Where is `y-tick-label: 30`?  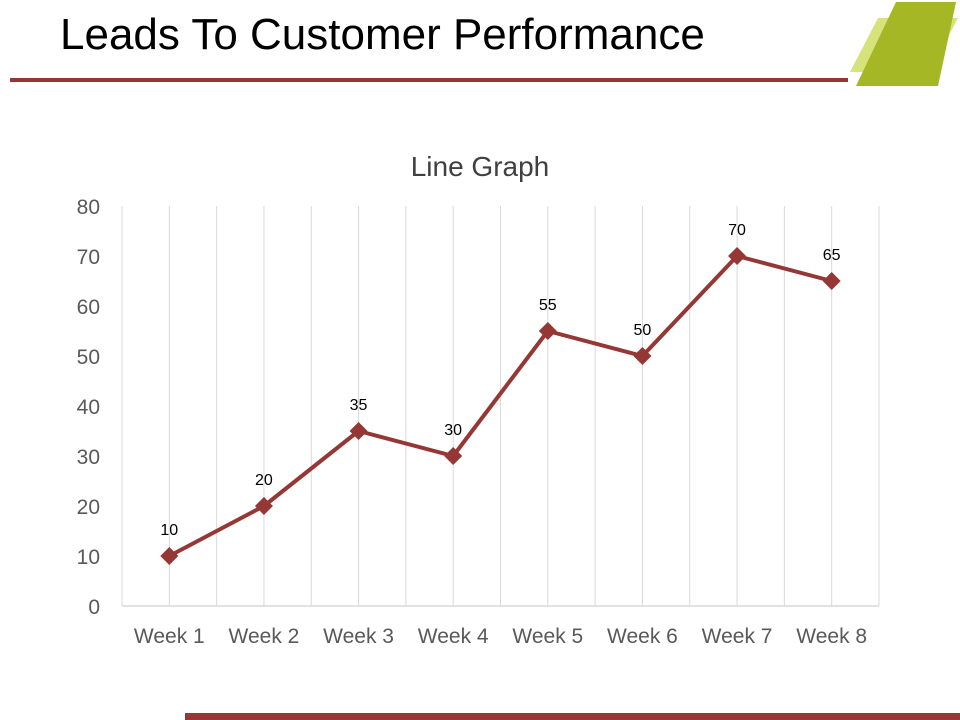
y-tick-label: 30 is located at coordinates (88, 457).